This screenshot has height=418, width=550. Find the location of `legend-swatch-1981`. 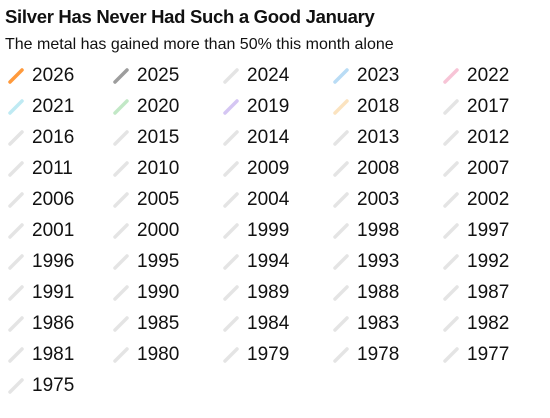

legend-swatch-1981 is located at coordinates (16, 355).